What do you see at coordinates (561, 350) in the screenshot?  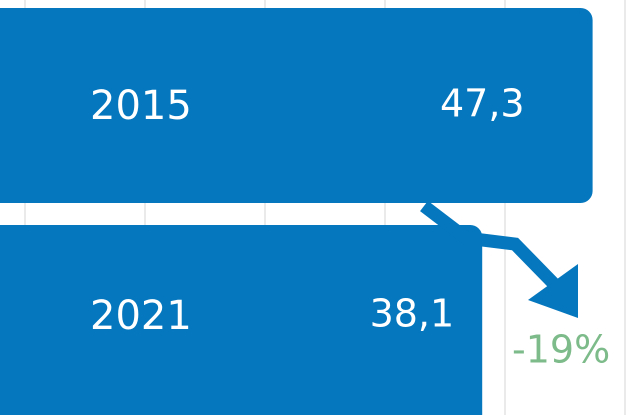 I see `annotation: -19%` at bounding box center [561, 350].